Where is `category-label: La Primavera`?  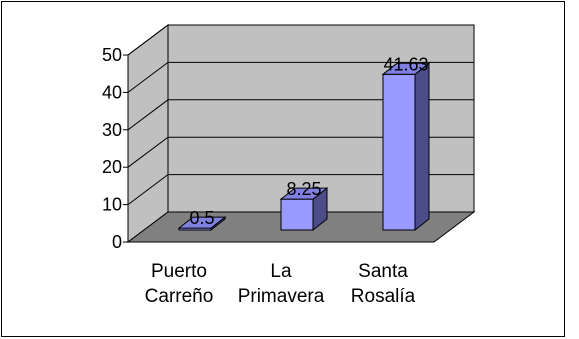
category-label: La Primavera is located at coordinates (281, 284).